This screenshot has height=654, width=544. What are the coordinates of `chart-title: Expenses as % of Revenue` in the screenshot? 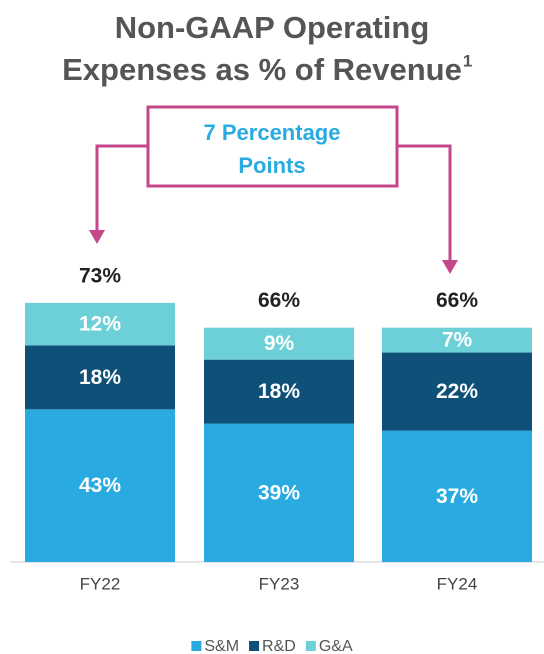 It's located at (262, 69).